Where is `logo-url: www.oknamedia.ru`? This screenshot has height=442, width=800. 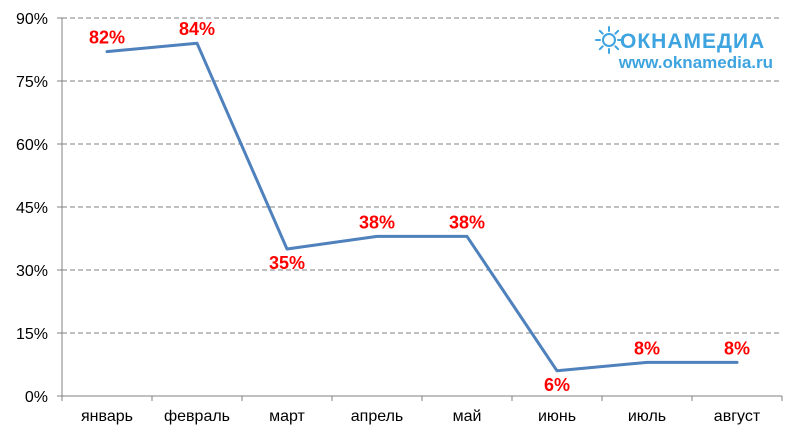 logo-url: www.oknamedia.ru is located at coordinates (695, 62).